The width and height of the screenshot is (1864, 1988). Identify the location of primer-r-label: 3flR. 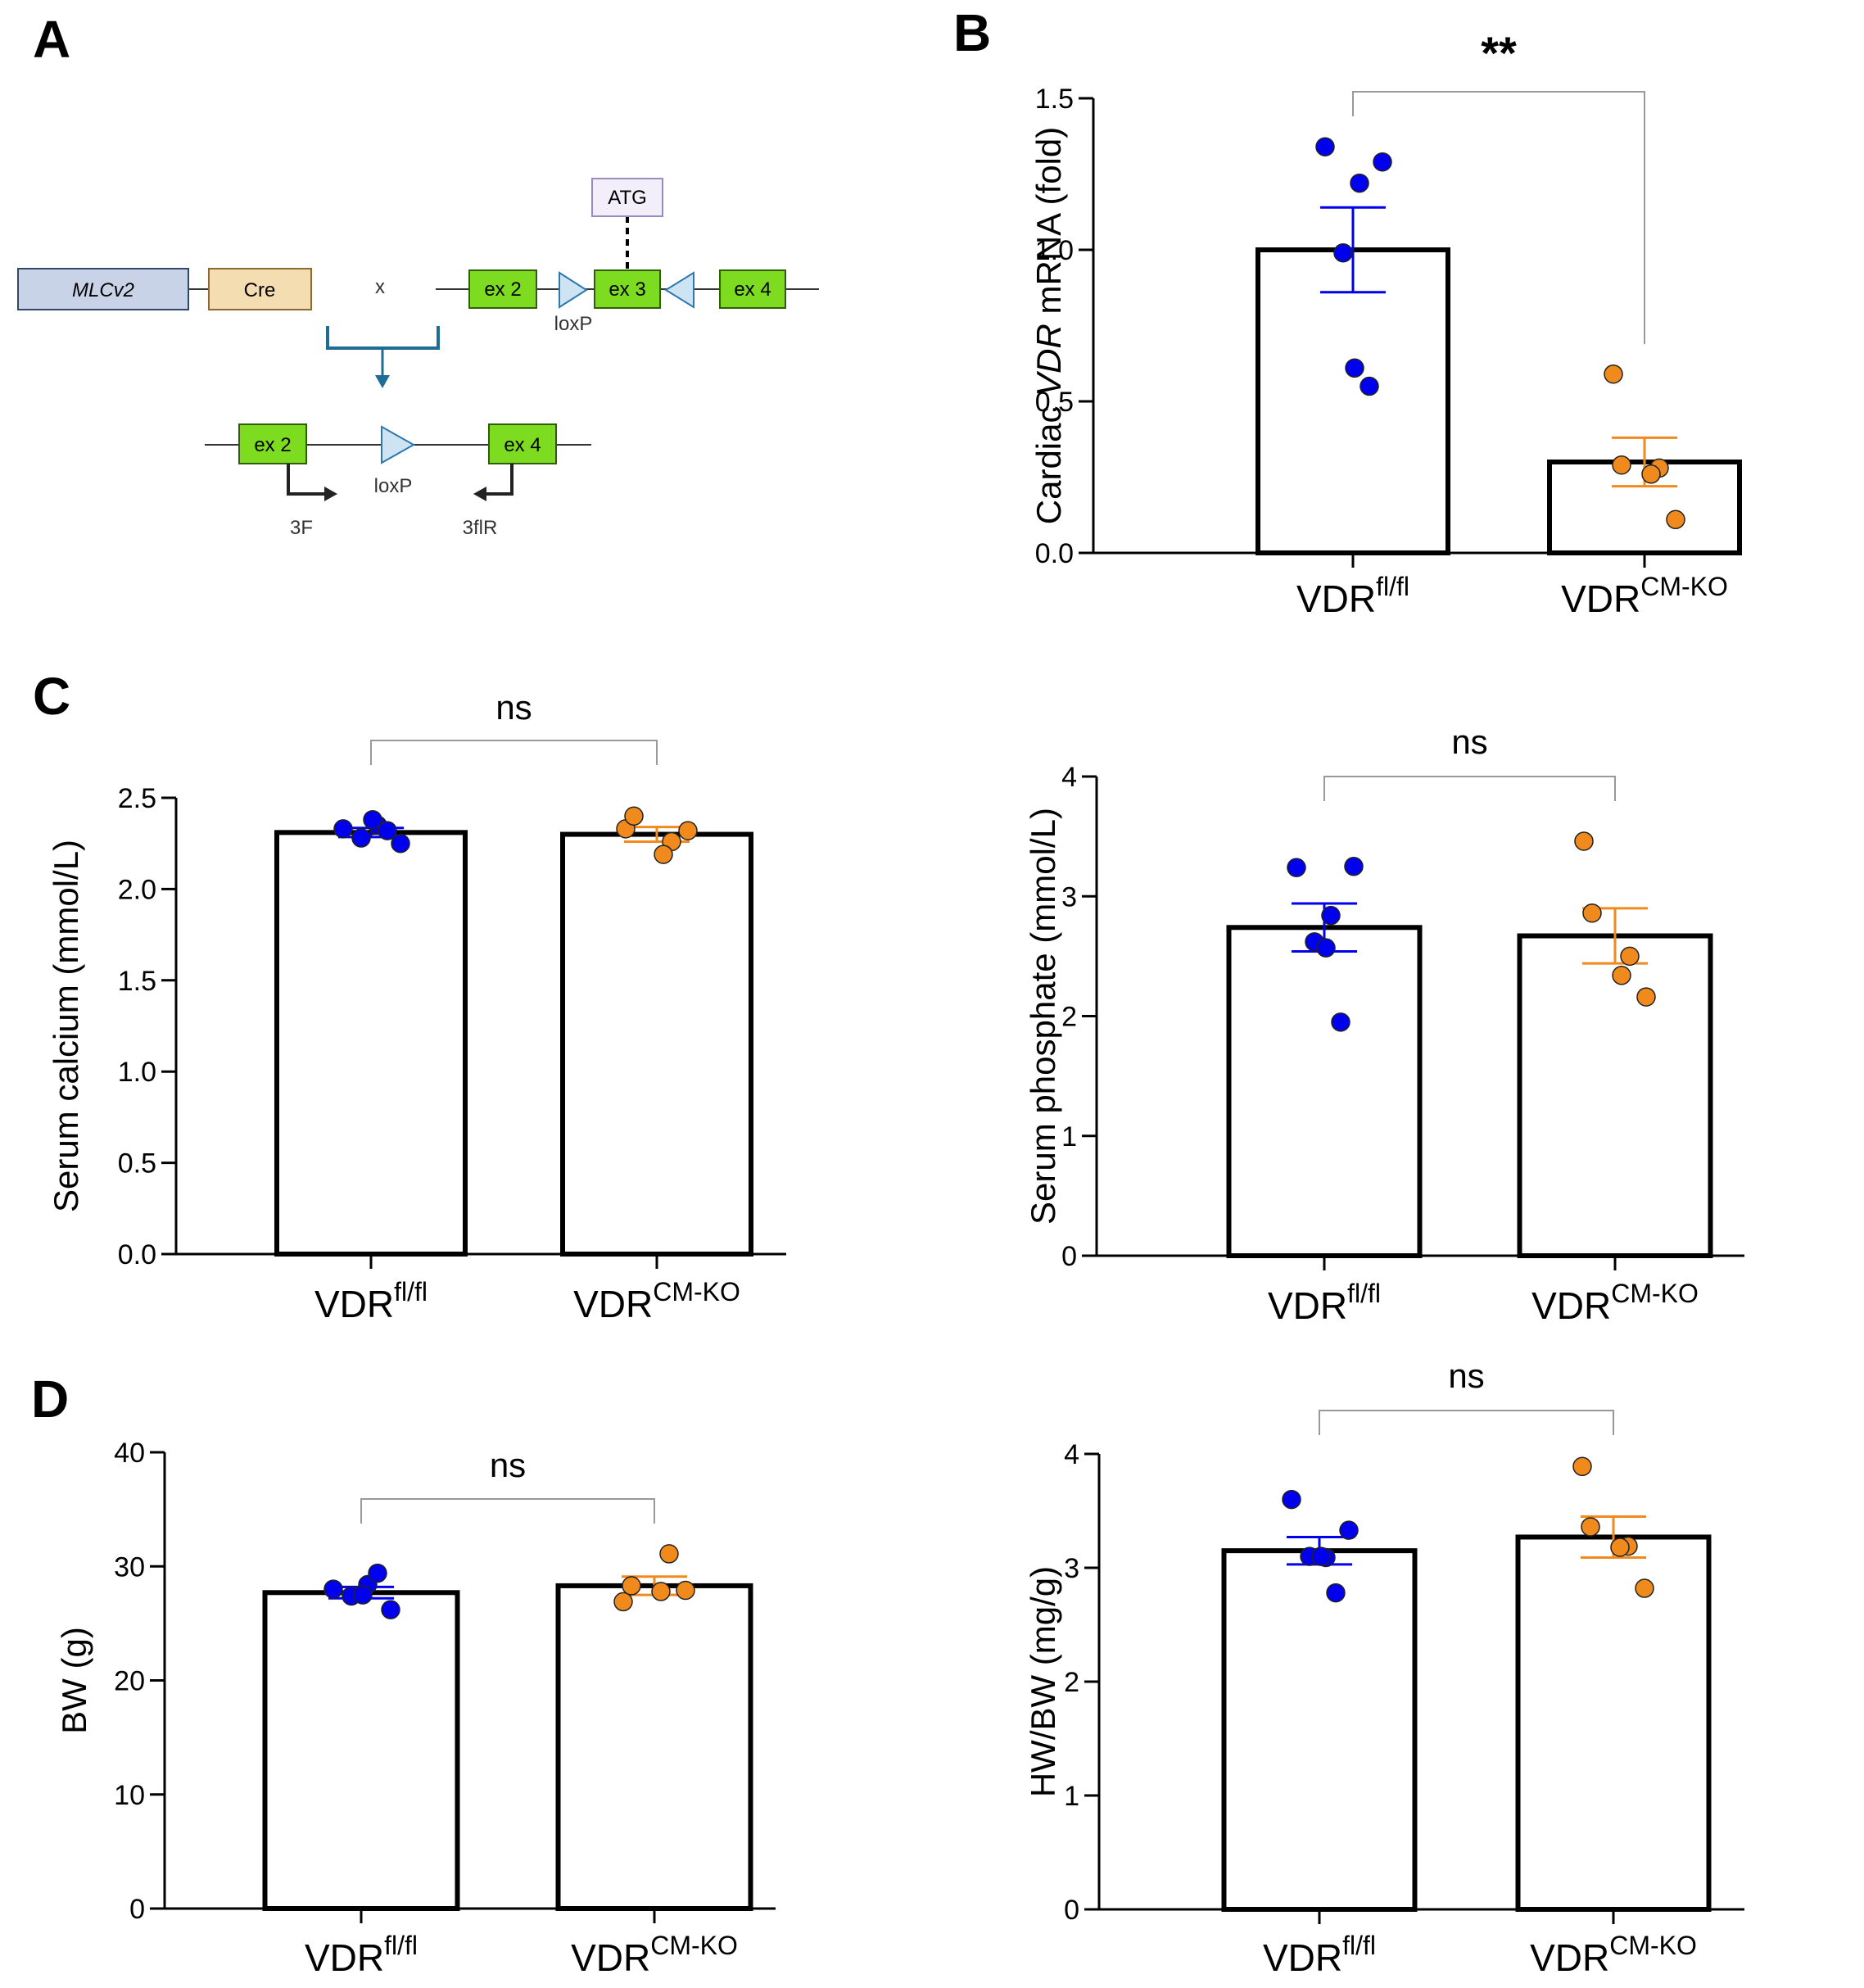
(480, 528).